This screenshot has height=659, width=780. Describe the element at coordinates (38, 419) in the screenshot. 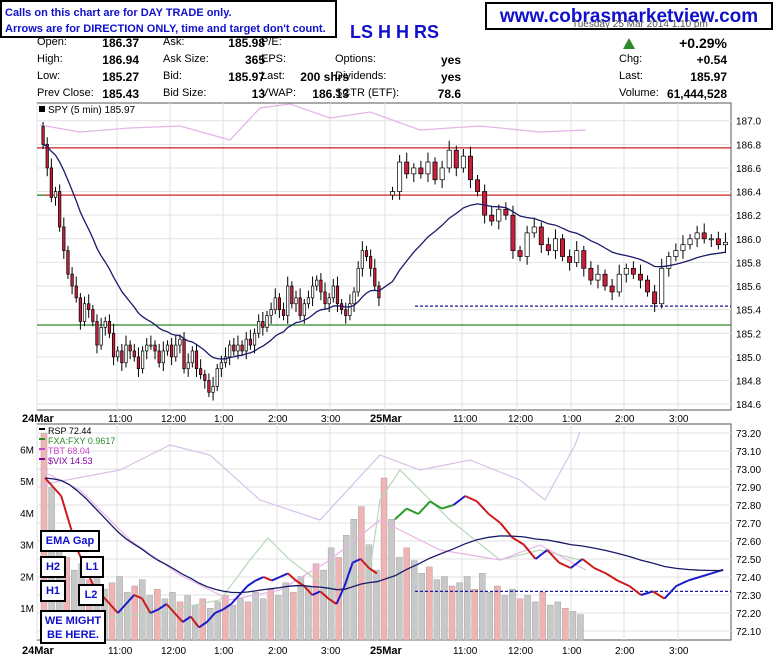

I see `price-x-tick-label: 24Mar` at that location.